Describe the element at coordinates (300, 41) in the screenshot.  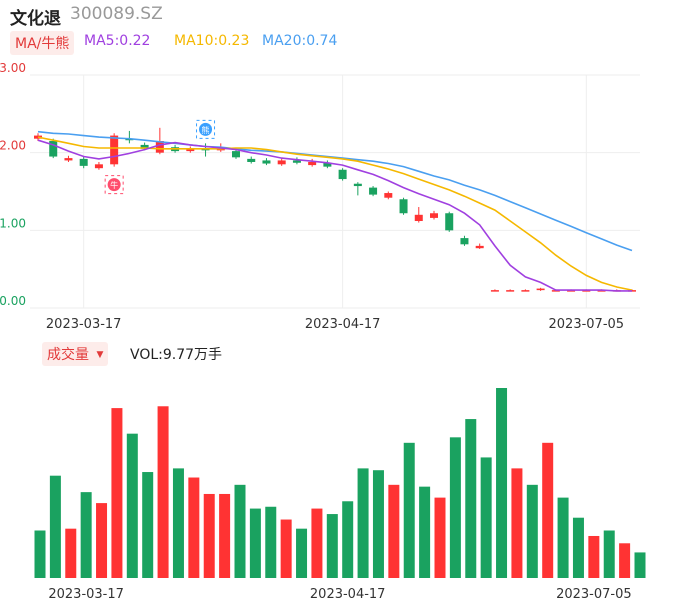
I see `ma20-legend: MA20:0.74` at that location.